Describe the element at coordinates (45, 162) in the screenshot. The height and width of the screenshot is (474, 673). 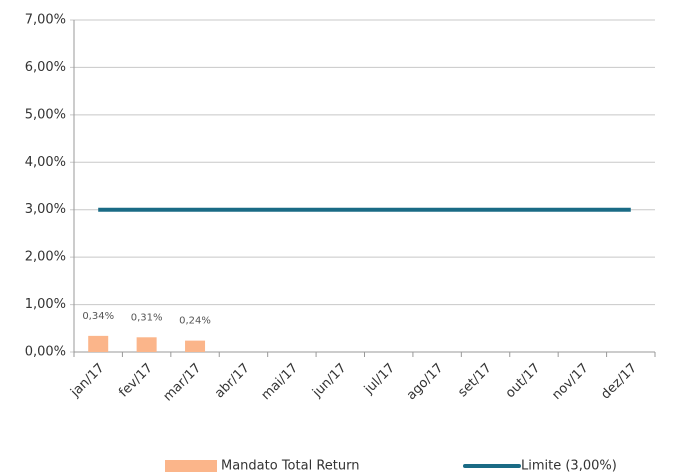
I see `y-tick-label: 4,00%` at that location.